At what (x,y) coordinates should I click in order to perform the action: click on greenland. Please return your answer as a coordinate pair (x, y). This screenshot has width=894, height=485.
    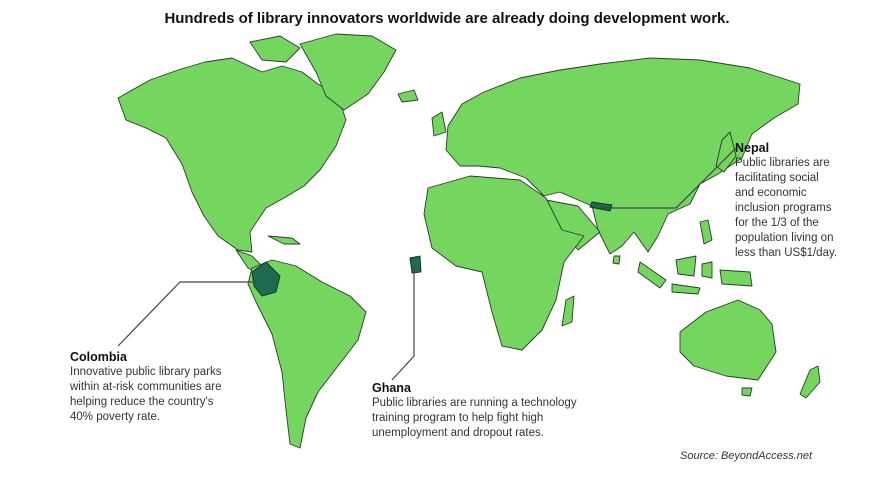
    Looking at the image, I should click on (348, 72).